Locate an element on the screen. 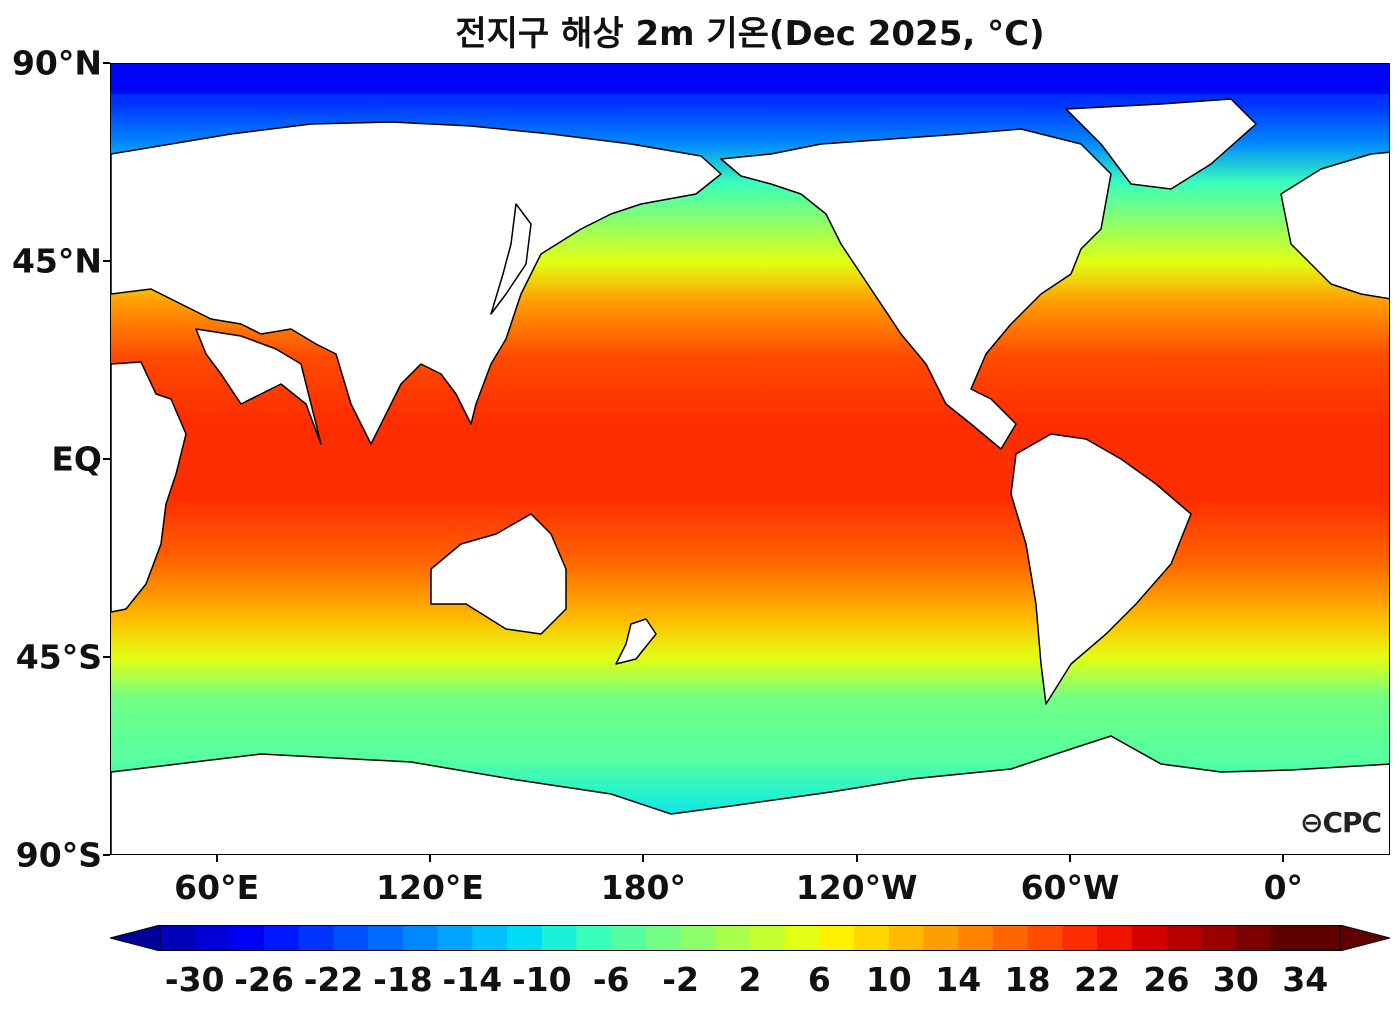 The width and height of the screenshot is (1400, 1012). colorbar-tick-label: -10 is located at coordinates (541, 979).